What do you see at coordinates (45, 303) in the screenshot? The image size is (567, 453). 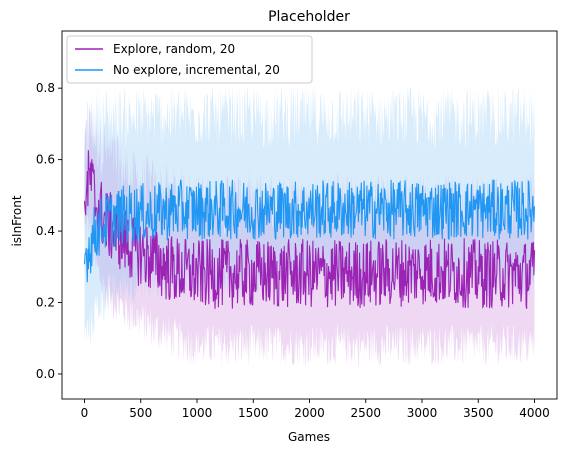 I see `y-tick-label-1: 0.2` at bounding box center [45, 303].